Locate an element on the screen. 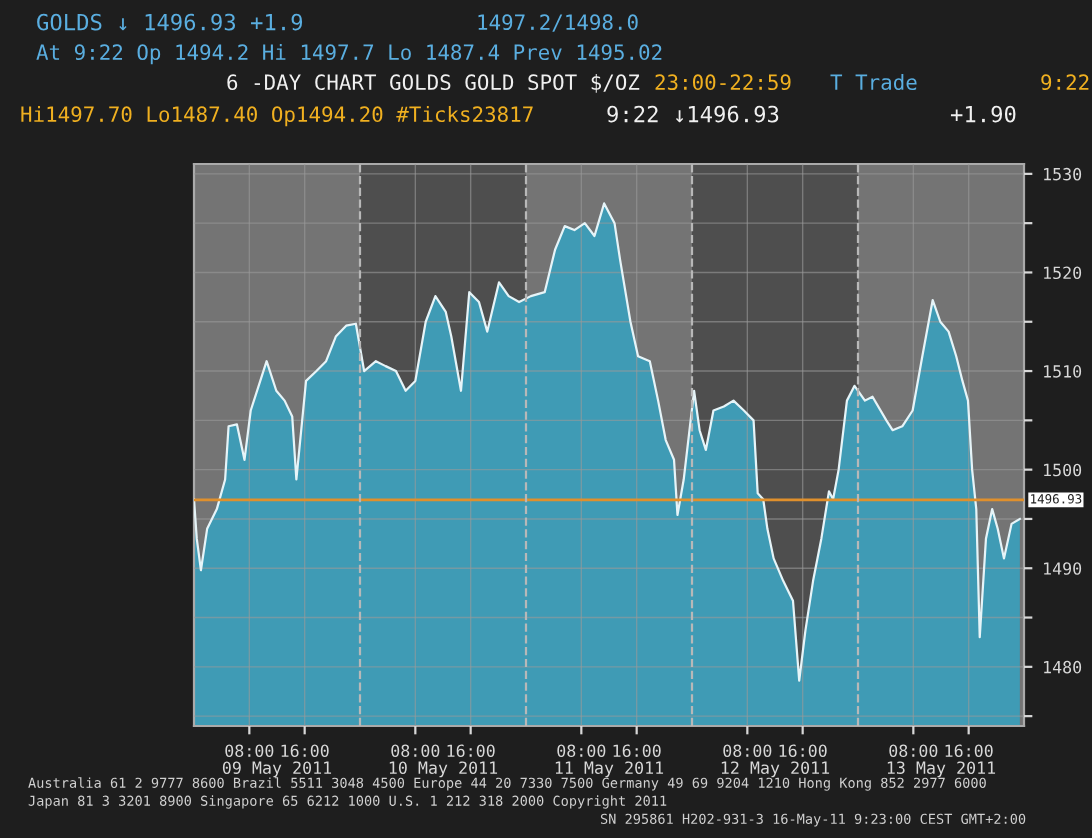  text: T Trade is located at coordinates (873, 82).